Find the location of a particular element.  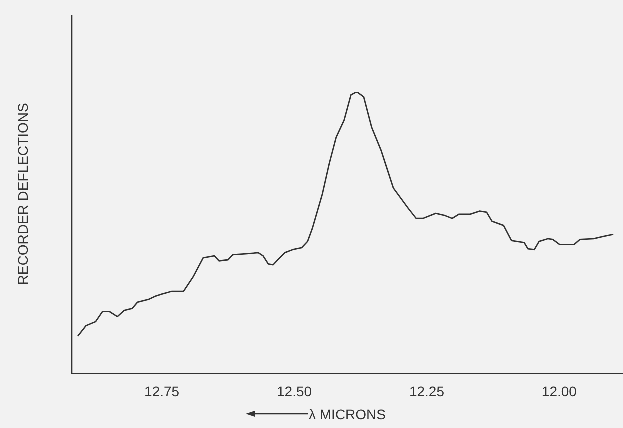

x-tick-label: 12.75 is located at coordinates (162, 392).